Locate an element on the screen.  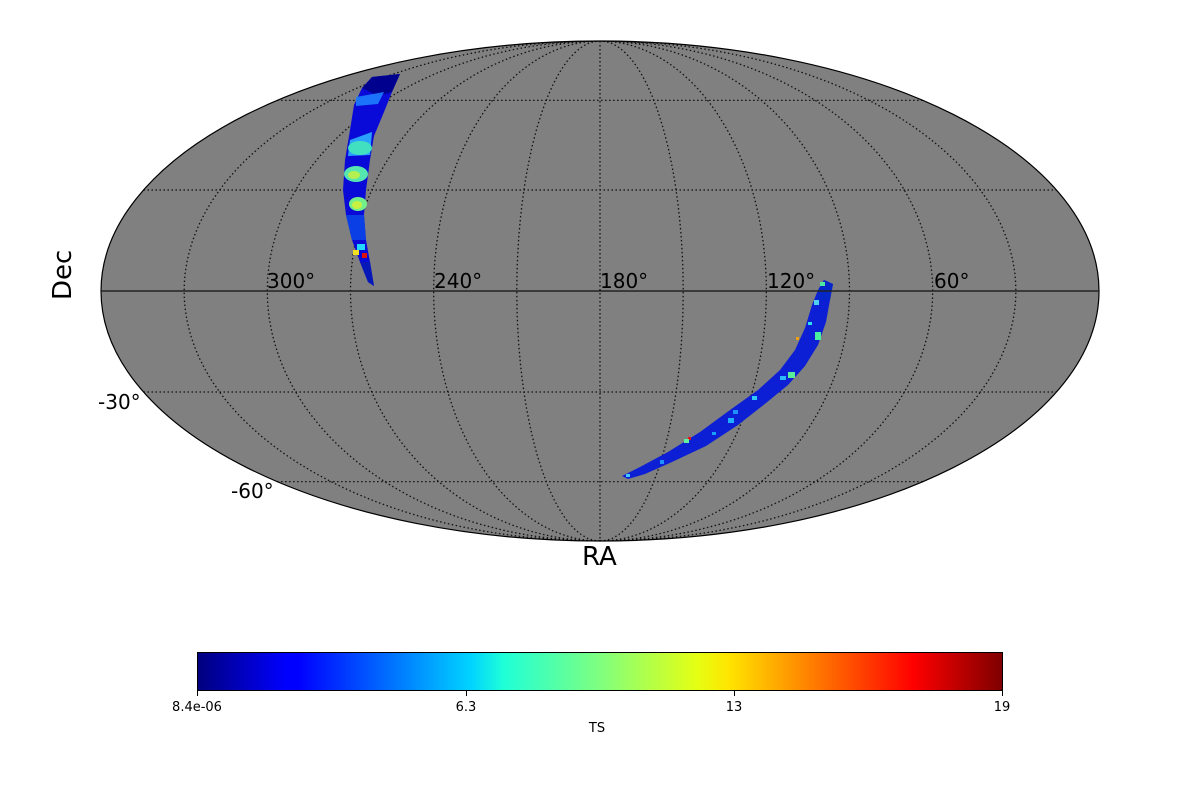
ra-tick-180: 180° is located at coordinates (624, 281).